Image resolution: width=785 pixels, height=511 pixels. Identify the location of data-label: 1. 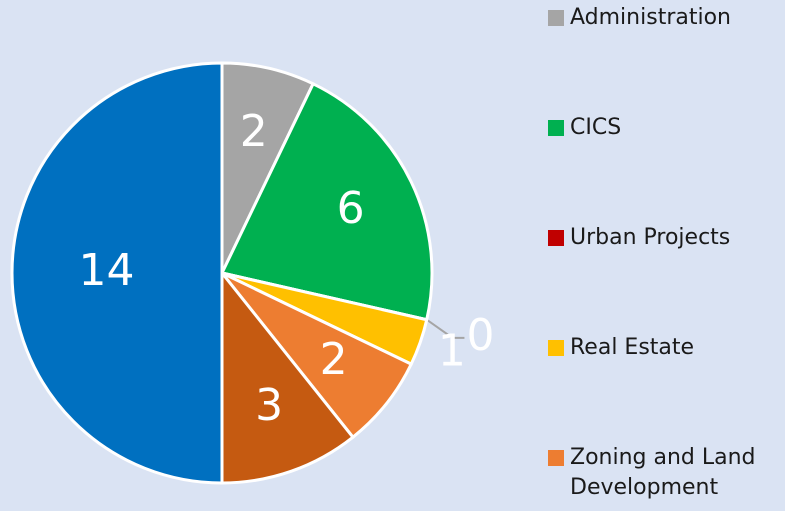
(452, 350).